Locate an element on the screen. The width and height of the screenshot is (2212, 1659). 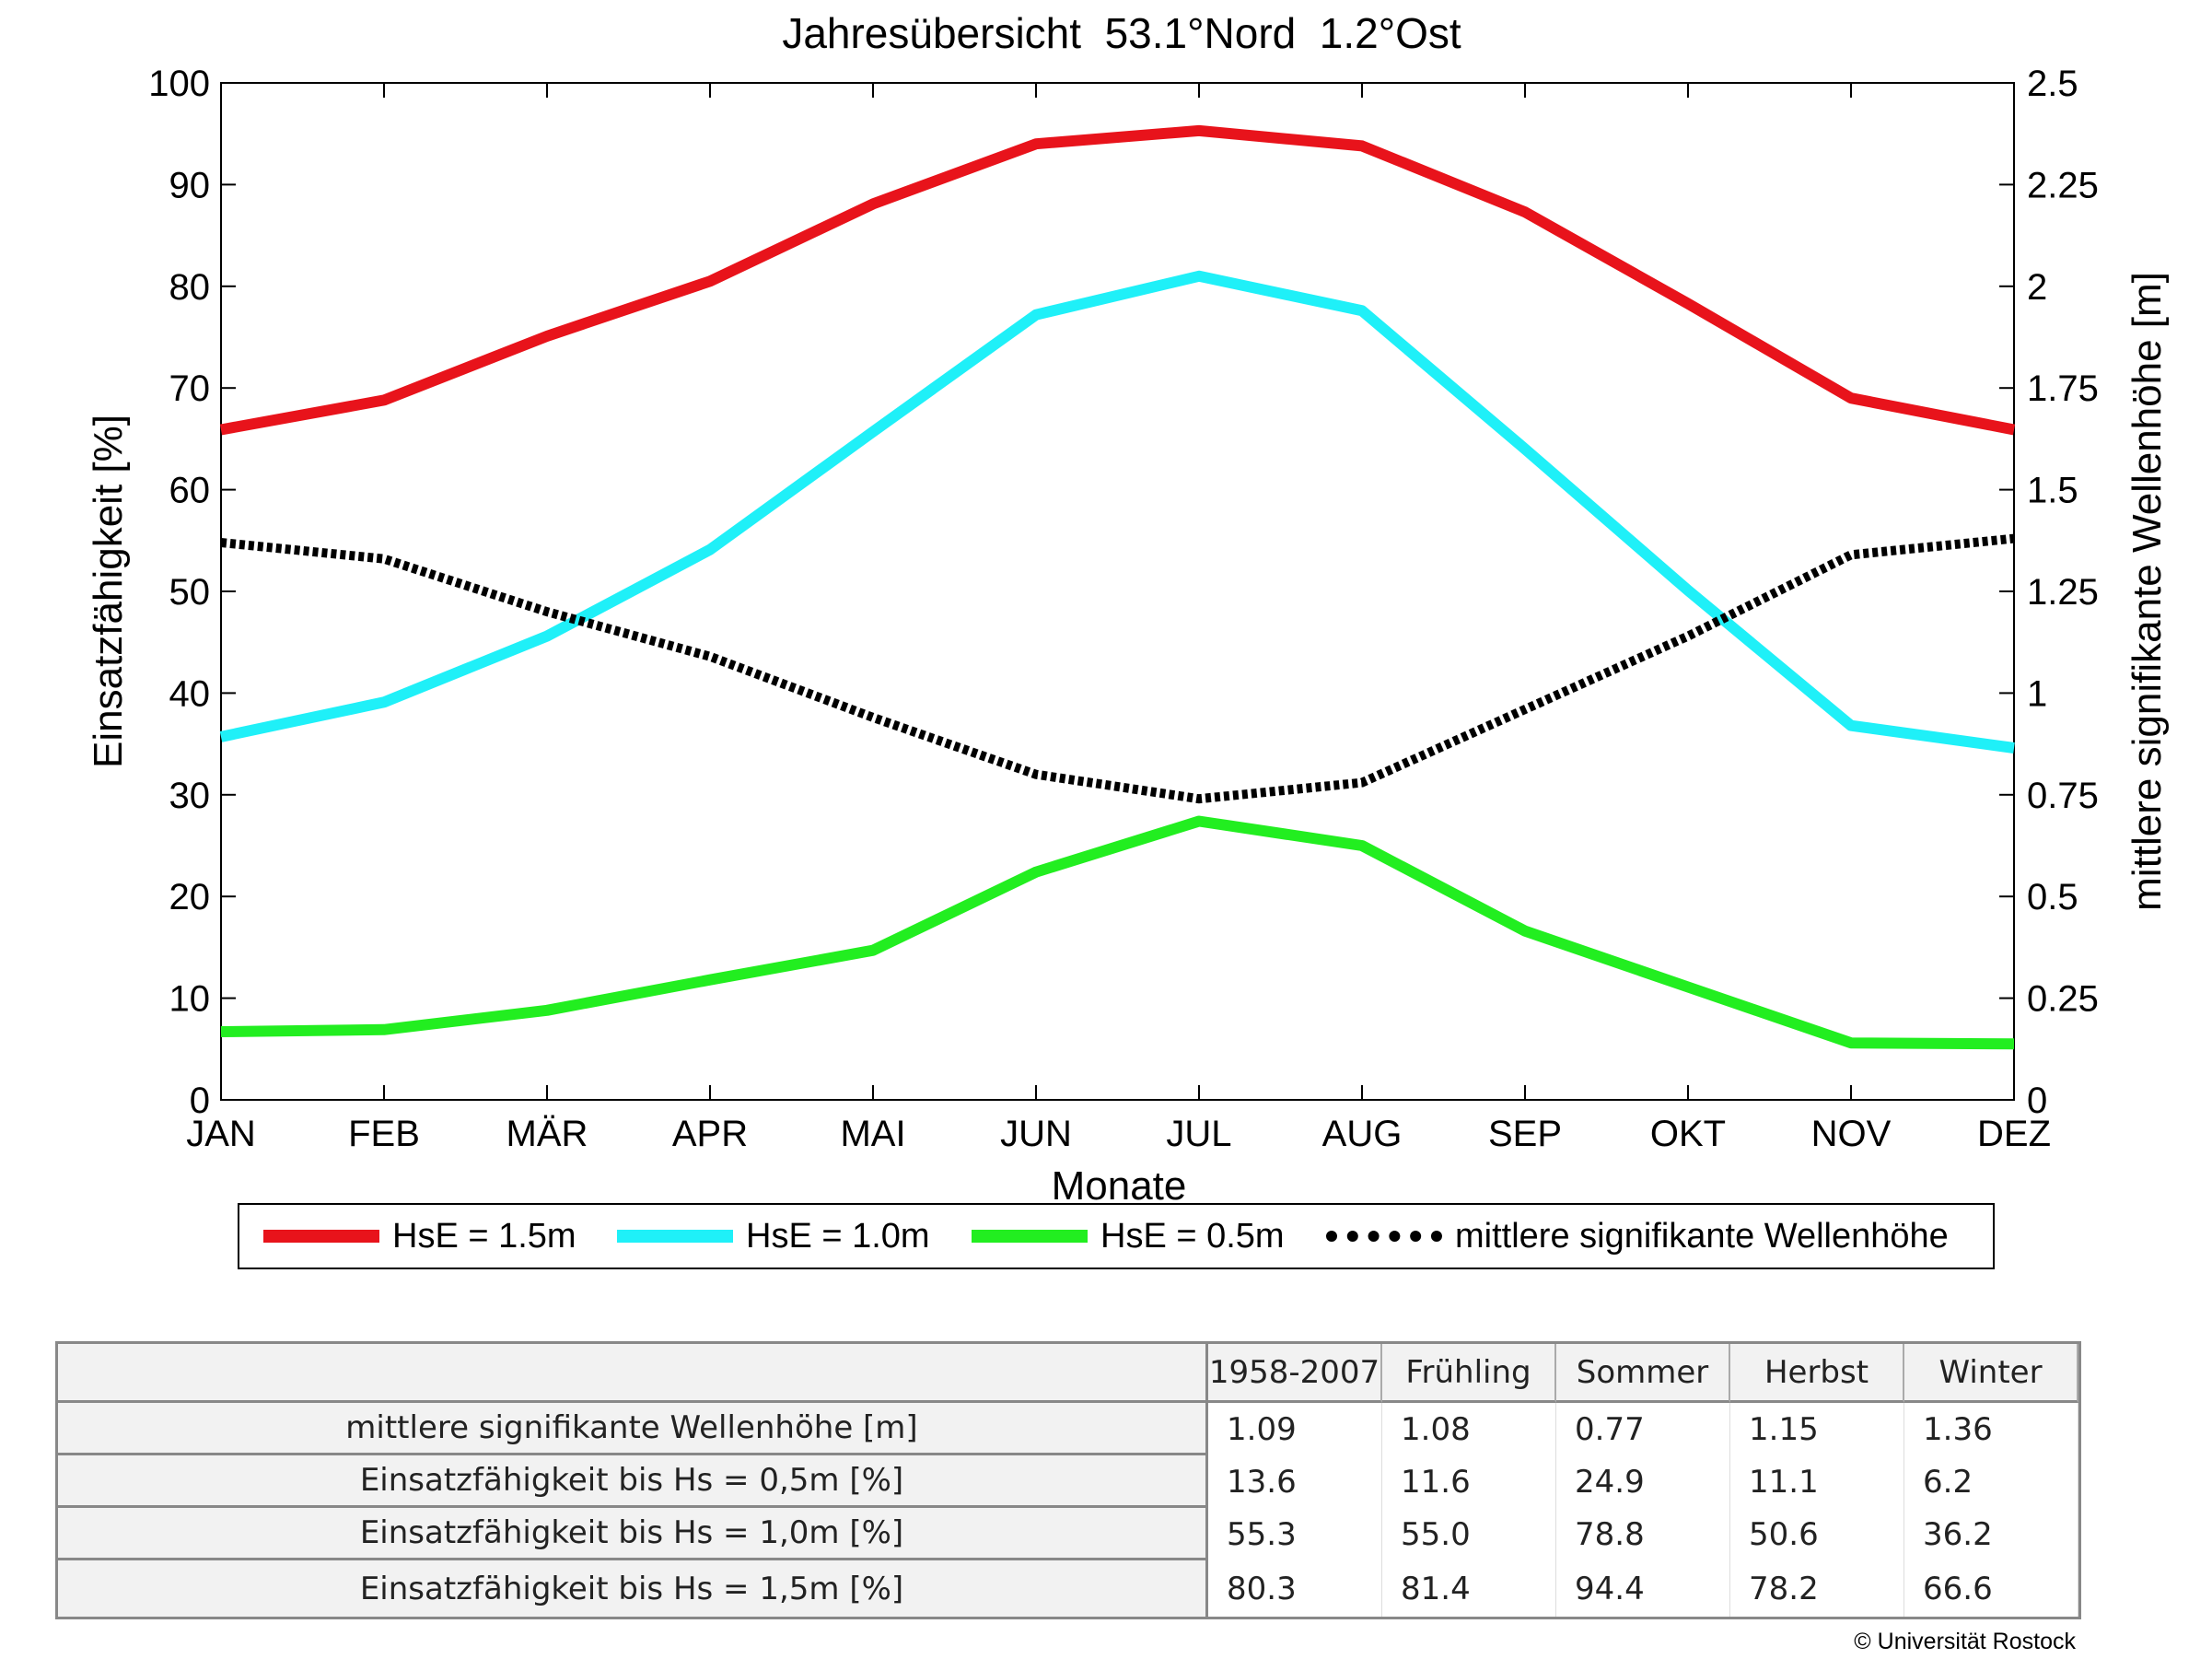
legend-label: HsE = 1.0m is located at coordinates (838, 1236).